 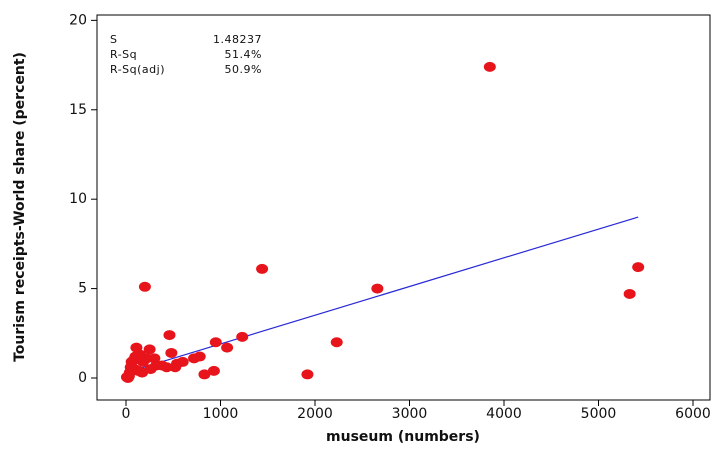 What do you see at coordinates (137, 69) in the screenshot?
I see `stat-name: R-Sq(adj)` at bounding box center [137, 69].